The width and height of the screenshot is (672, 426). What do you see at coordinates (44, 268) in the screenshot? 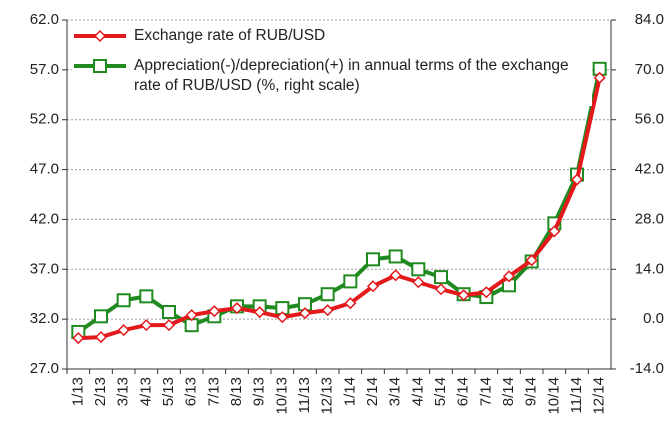
I see `y-tick-label: 37.0` at bounding box center [44, 268].